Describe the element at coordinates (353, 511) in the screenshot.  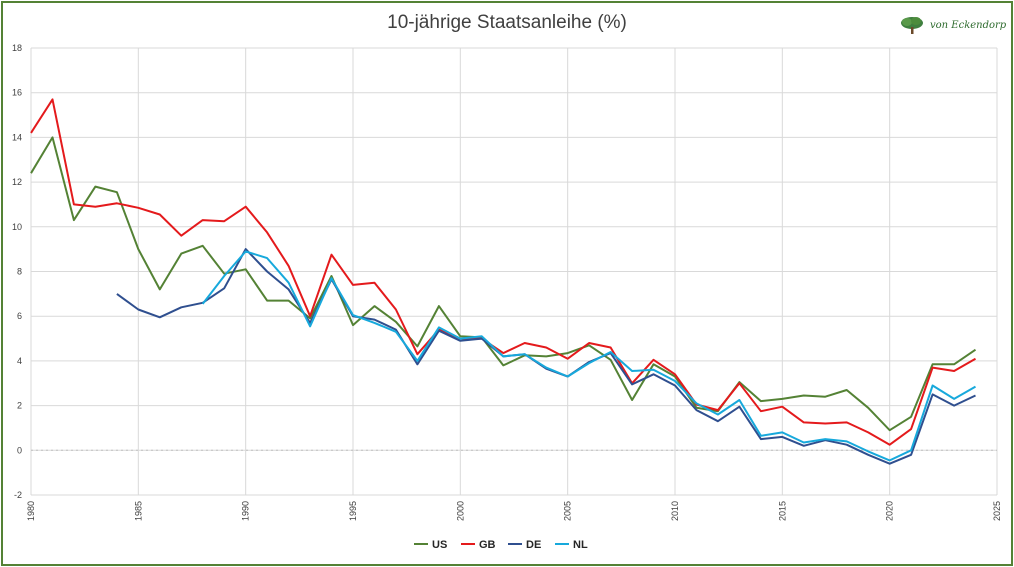
I see `x-tick-label: 1995` at that location.